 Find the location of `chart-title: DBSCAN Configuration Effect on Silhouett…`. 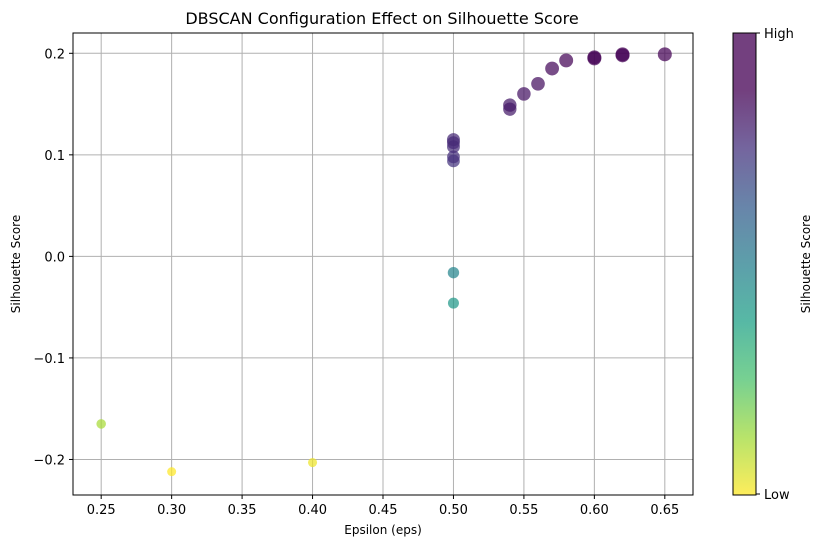

chart-title: DBSCAN Configuration Effect on Silhouett… is located at coordinates (381, 18).